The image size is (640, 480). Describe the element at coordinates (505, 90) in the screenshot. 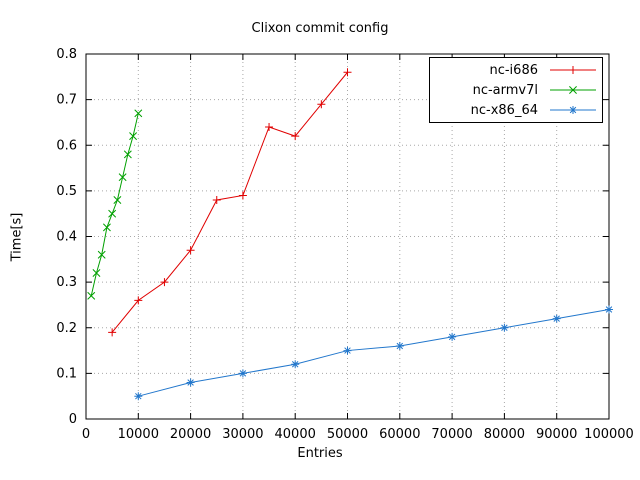

I see `legend-label: nc-armv7l` at that location.